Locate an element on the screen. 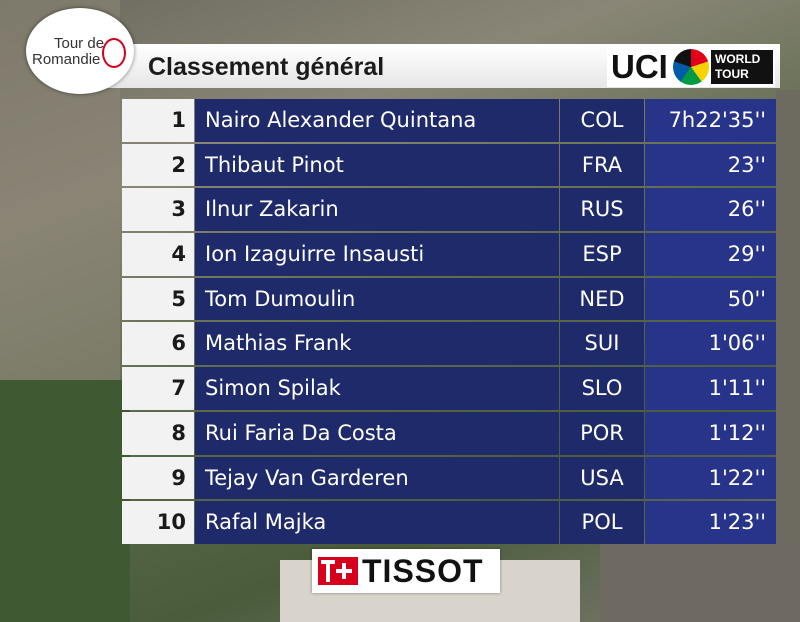  world-tour-badge: WORLD TOUR is located at coordinates (742, 67).